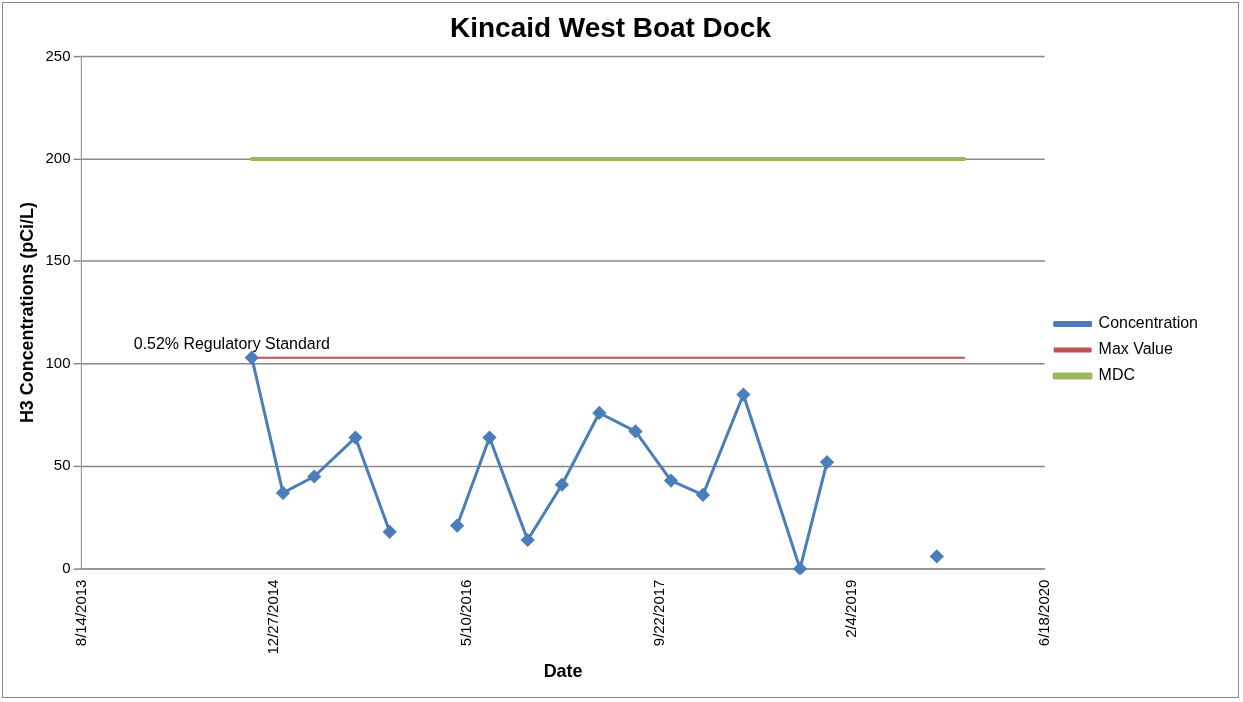  I want to click on y-tick-label: 150, so click(58, 260).